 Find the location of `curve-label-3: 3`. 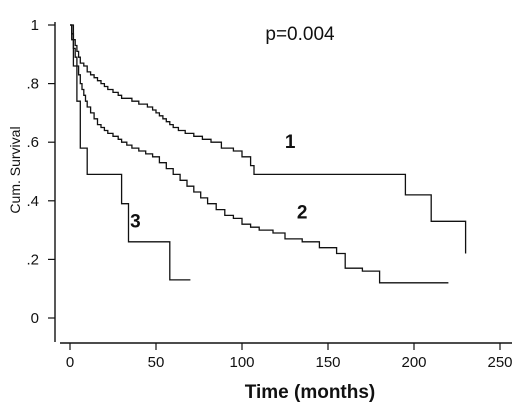

curve-label-3: 3 is located at coordinates (135, 221).